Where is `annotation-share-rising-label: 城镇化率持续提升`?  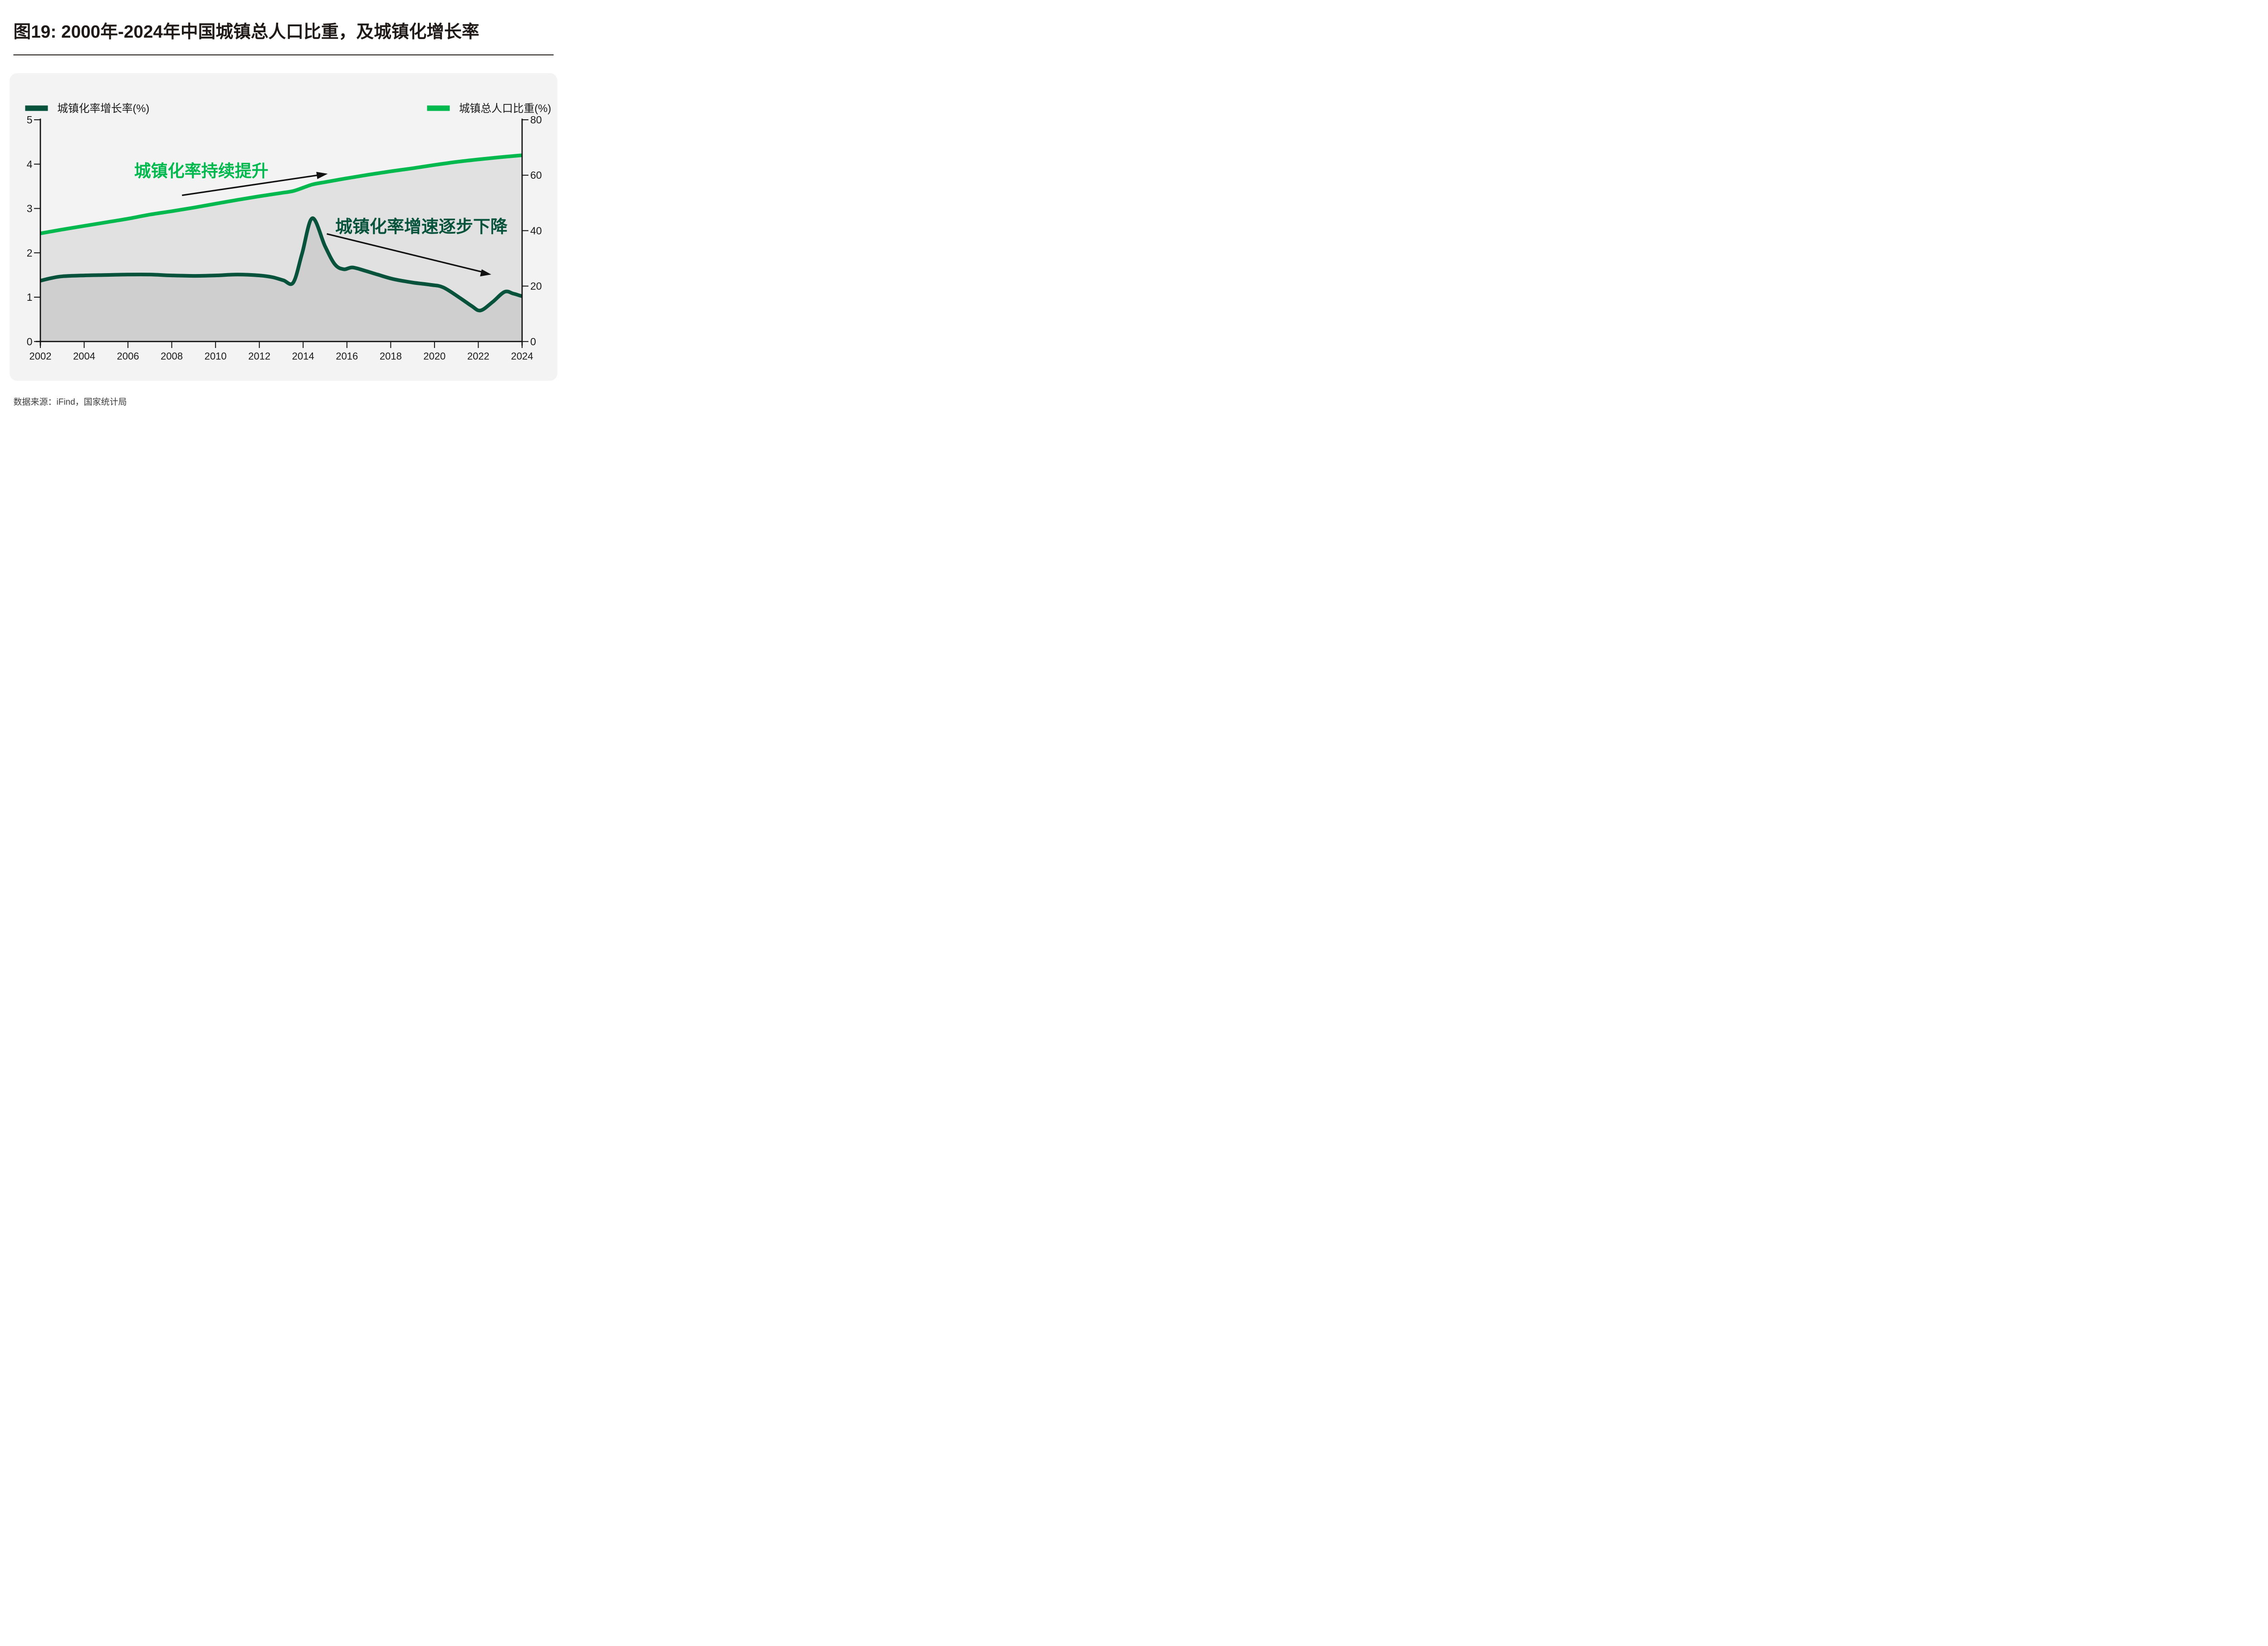 annotation-share-rising-label: 城镇化率持续提升 is located at coordinates (202, 172).